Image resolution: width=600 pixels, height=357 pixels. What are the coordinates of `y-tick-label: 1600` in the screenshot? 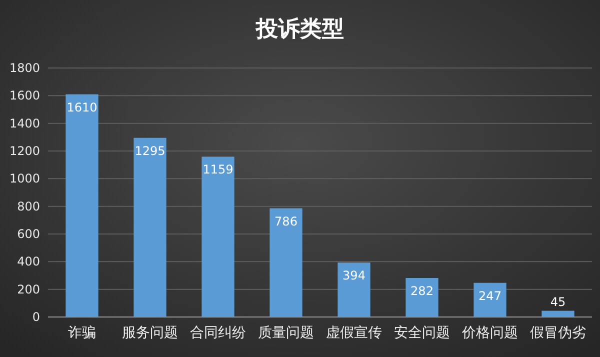 It's located at (24, 95).